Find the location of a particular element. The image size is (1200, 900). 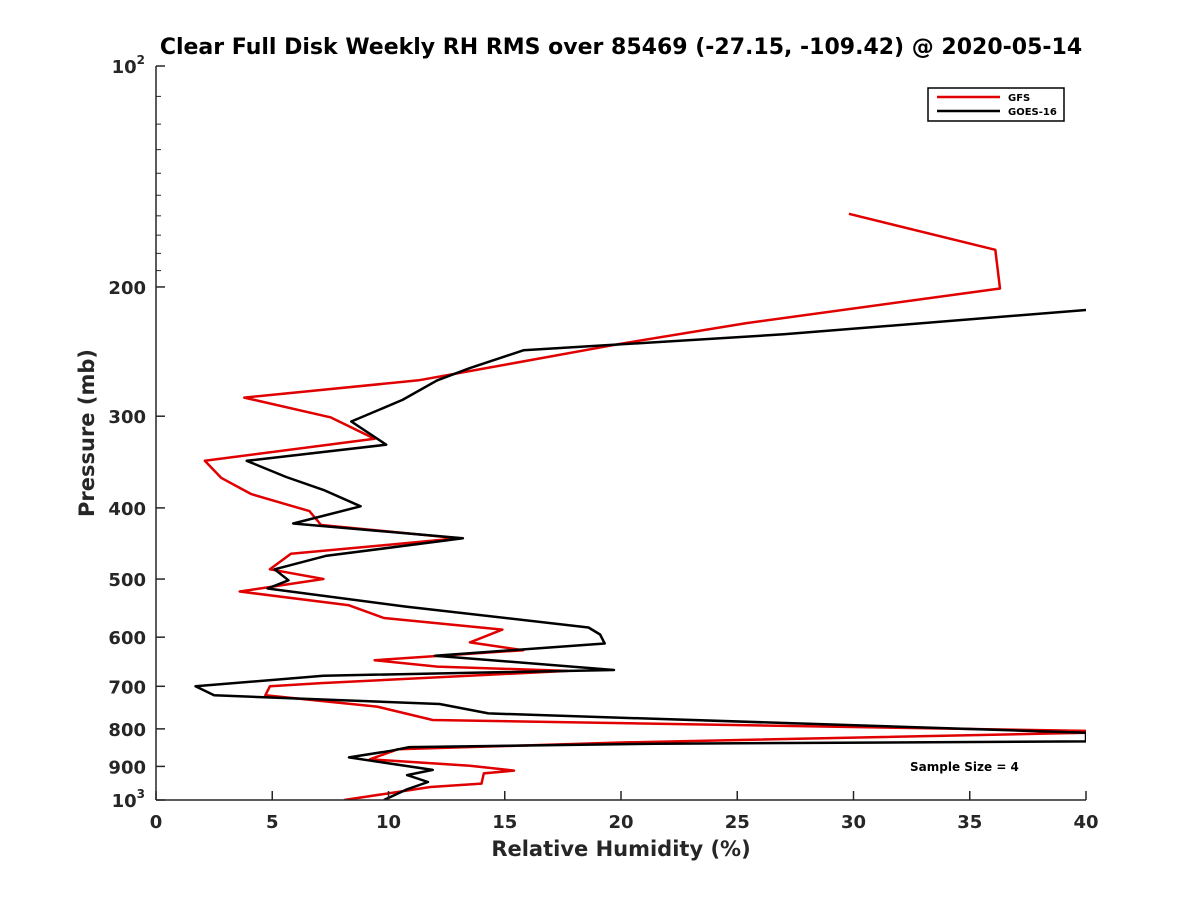

x-tick-label: 25 is located at coordinates (737, 822).